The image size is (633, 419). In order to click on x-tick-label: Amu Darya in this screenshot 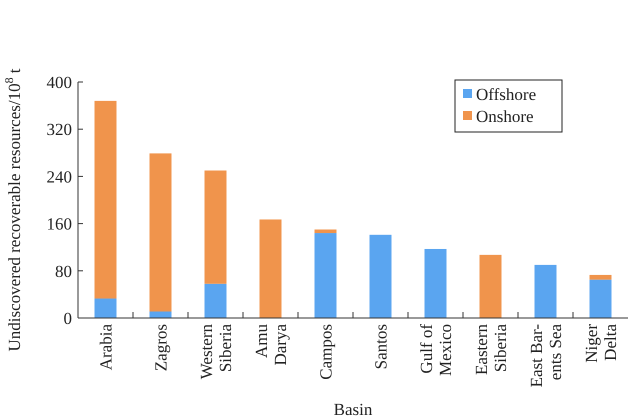, I will do `click(271, 345)`.